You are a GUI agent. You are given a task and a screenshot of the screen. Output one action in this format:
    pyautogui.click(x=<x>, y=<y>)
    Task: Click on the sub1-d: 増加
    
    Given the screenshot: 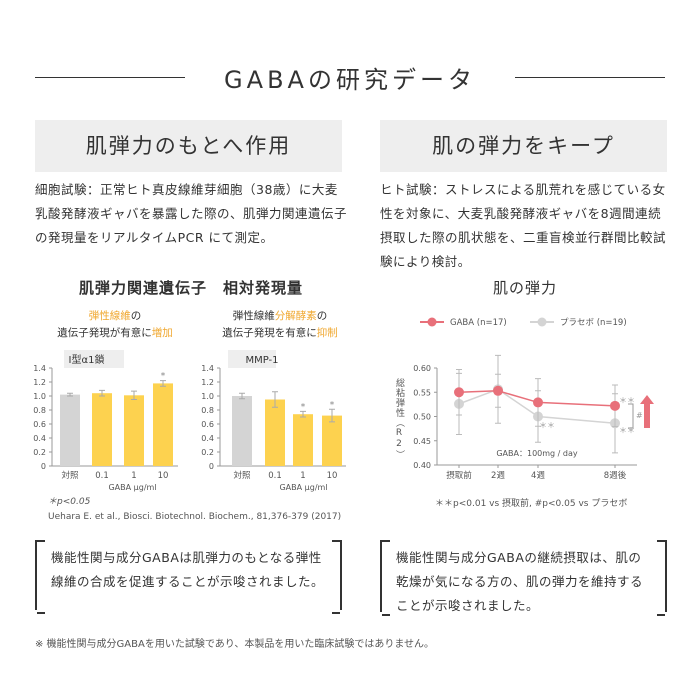 What is the action you would take?
    pyautogui.click(x=162, y=333)
    